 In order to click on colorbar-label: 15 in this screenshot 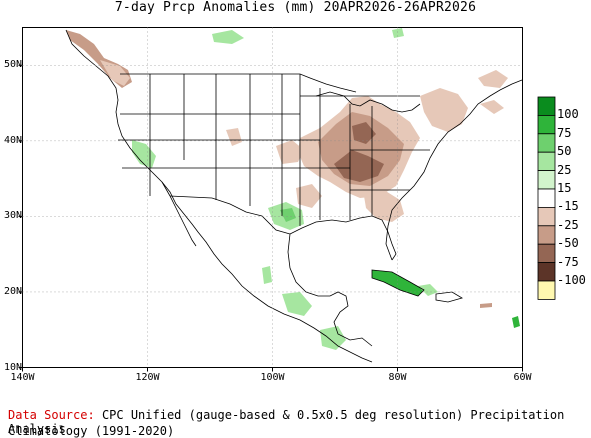, I will do `click(564, 188)`.